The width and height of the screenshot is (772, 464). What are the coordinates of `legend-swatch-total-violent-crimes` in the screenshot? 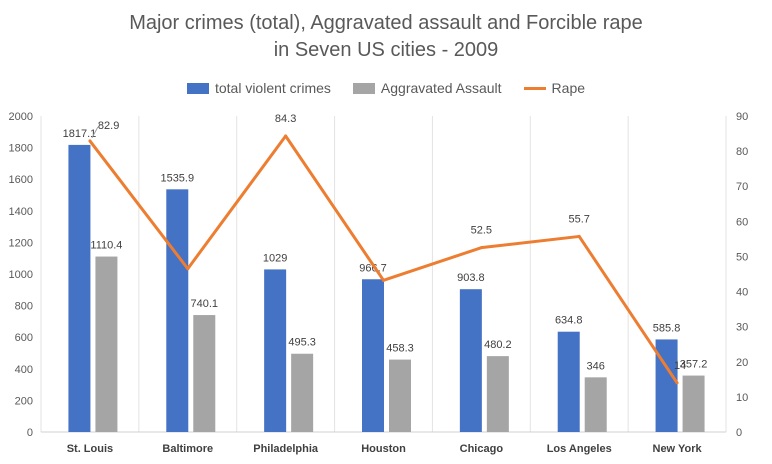 It's located at (197, 88).